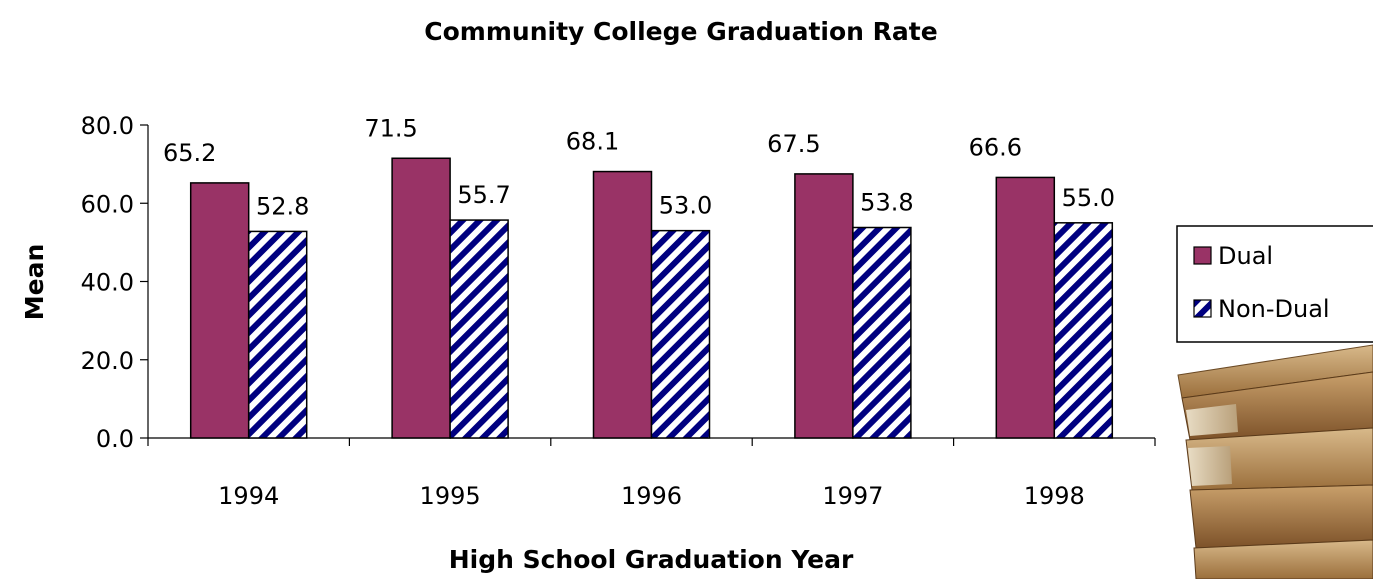  What do you see at coordinates (115, 439) in the screenshot?
I see `y-tick-label: 0.0` at bounding box center [115, 439].